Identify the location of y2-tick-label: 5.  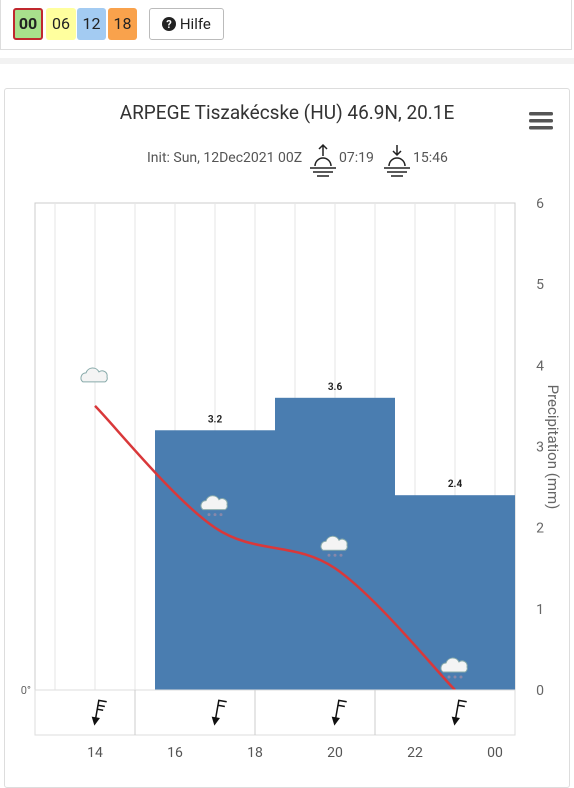
(540, 285).